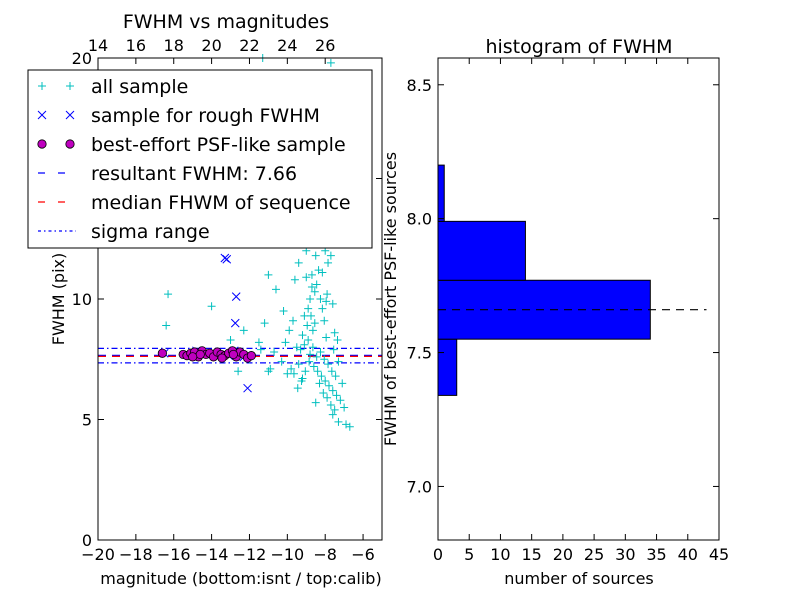 Image resolution: width=800 pixels, height=600 pixels. Describe the element at coordinates (136, 45) in the screenshot. I see `top-tick-label: 16` at that location.